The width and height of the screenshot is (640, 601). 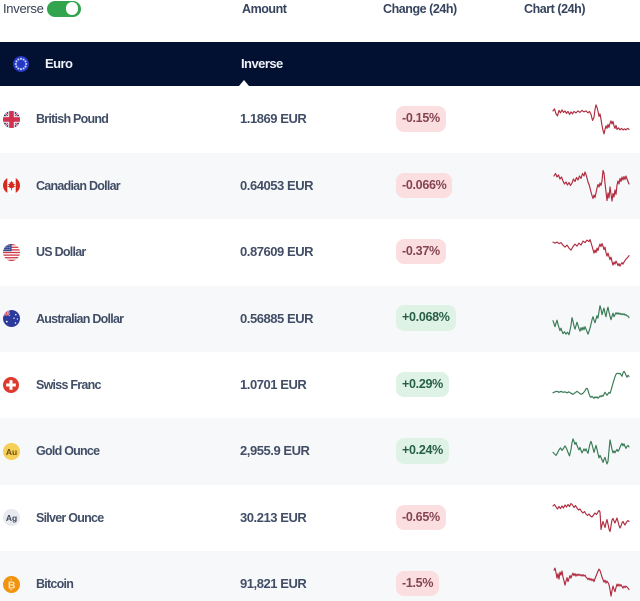 I want to click on svg-text: Au, so click(x=11, y=452).